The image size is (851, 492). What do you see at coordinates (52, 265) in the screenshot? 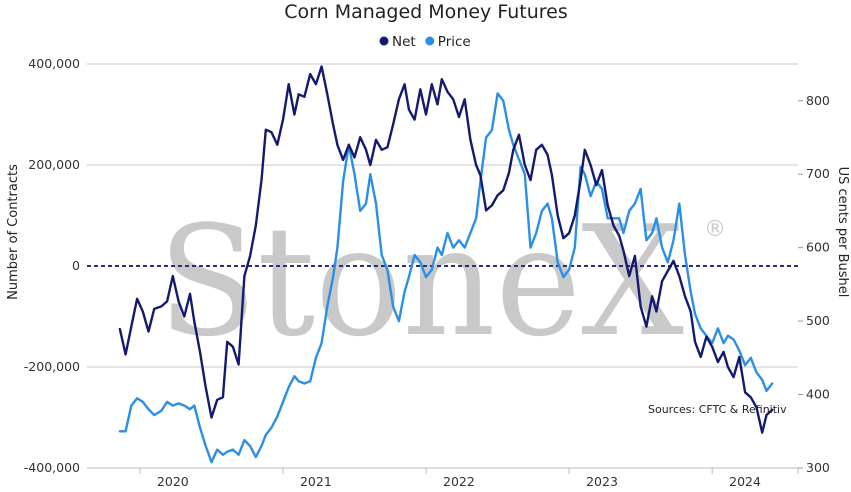
I see `left-axis-ticks: 400,000 200,000 0 -200,000 -400,000` at bounding box center [52, 265].